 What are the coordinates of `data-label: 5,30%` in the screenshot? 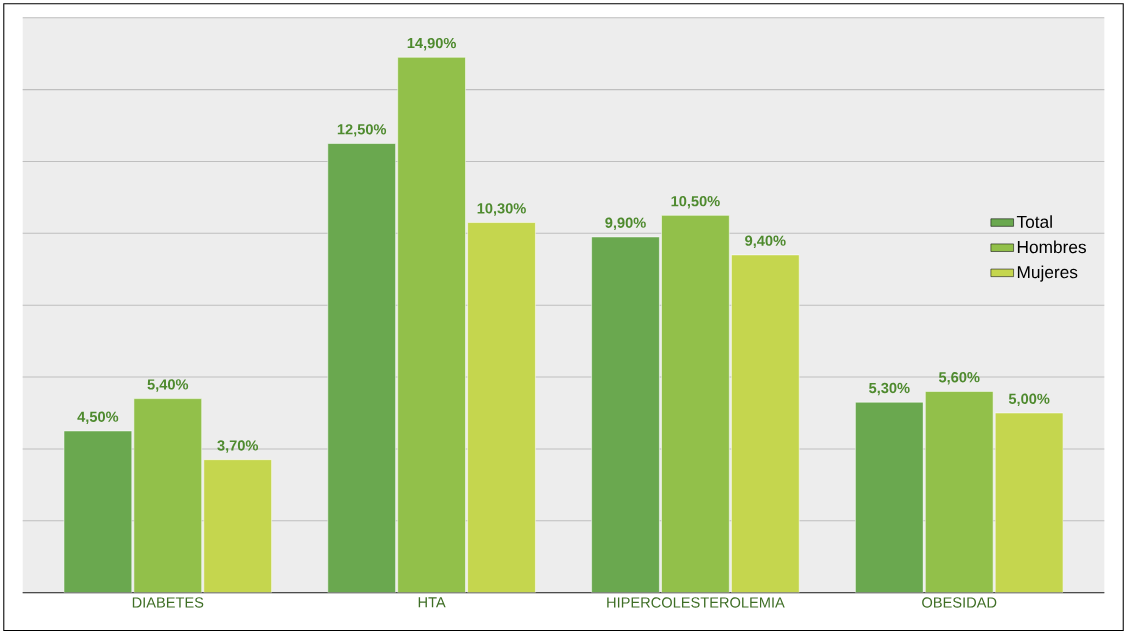 It's located at (889, 389).